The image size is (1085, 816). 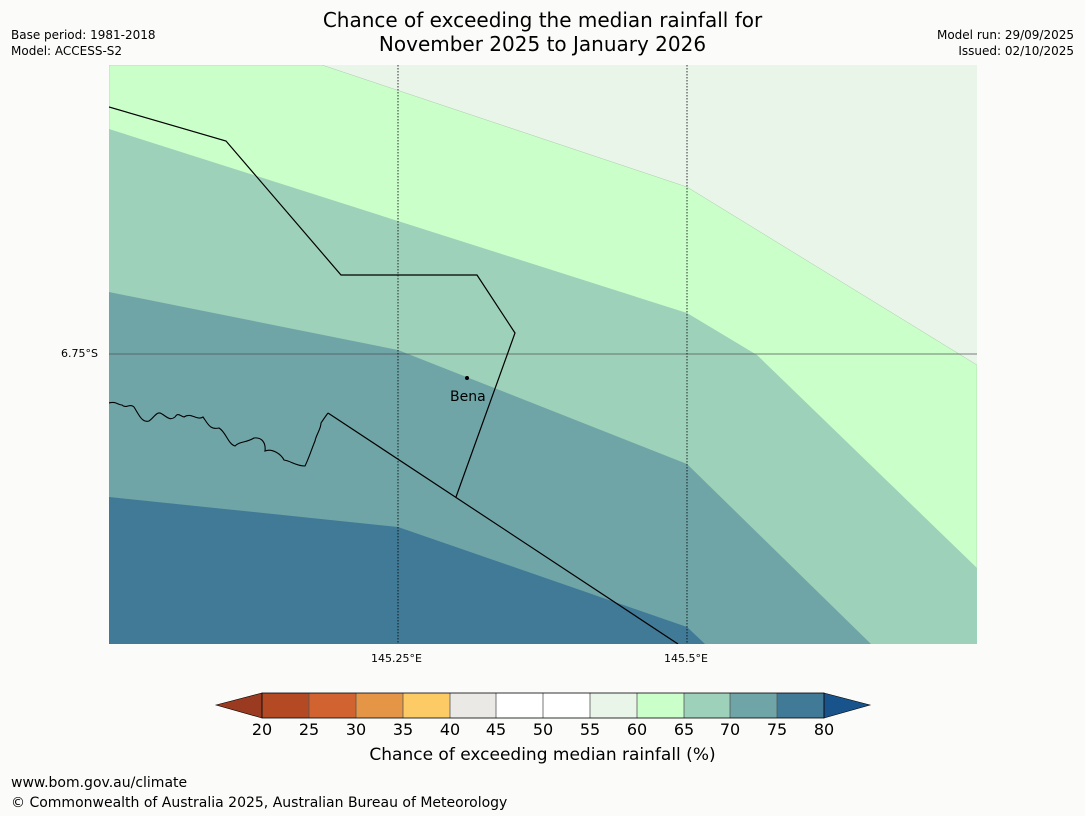 I want to click on tick-label: 45, so click(x=496, y=729).